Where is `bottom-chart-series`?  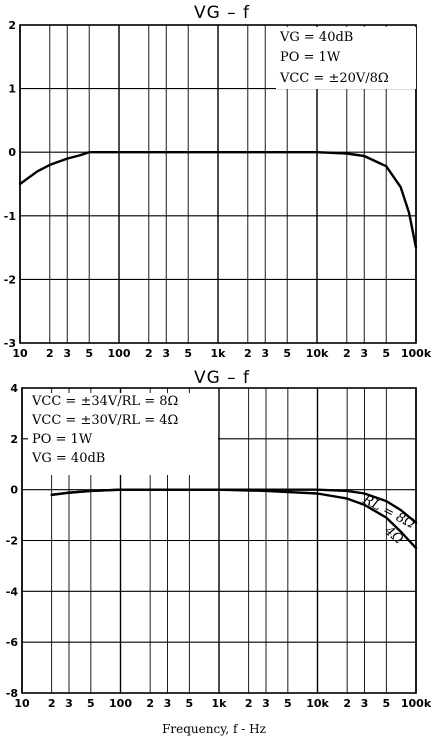 bottom-chart-series is located at coordinates (234, 519).